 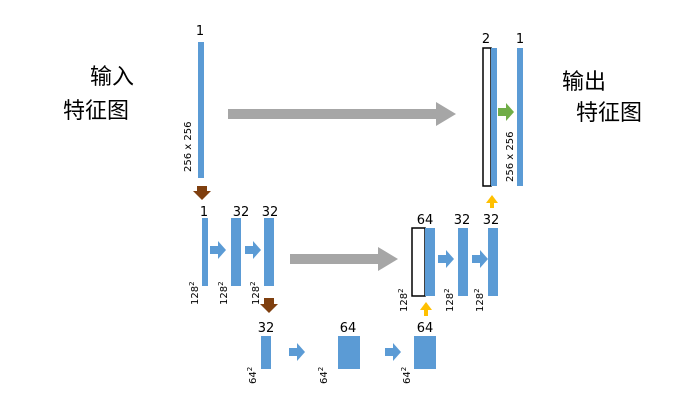 I want to click on concat-filled-bar, so click(x=494, y=117).